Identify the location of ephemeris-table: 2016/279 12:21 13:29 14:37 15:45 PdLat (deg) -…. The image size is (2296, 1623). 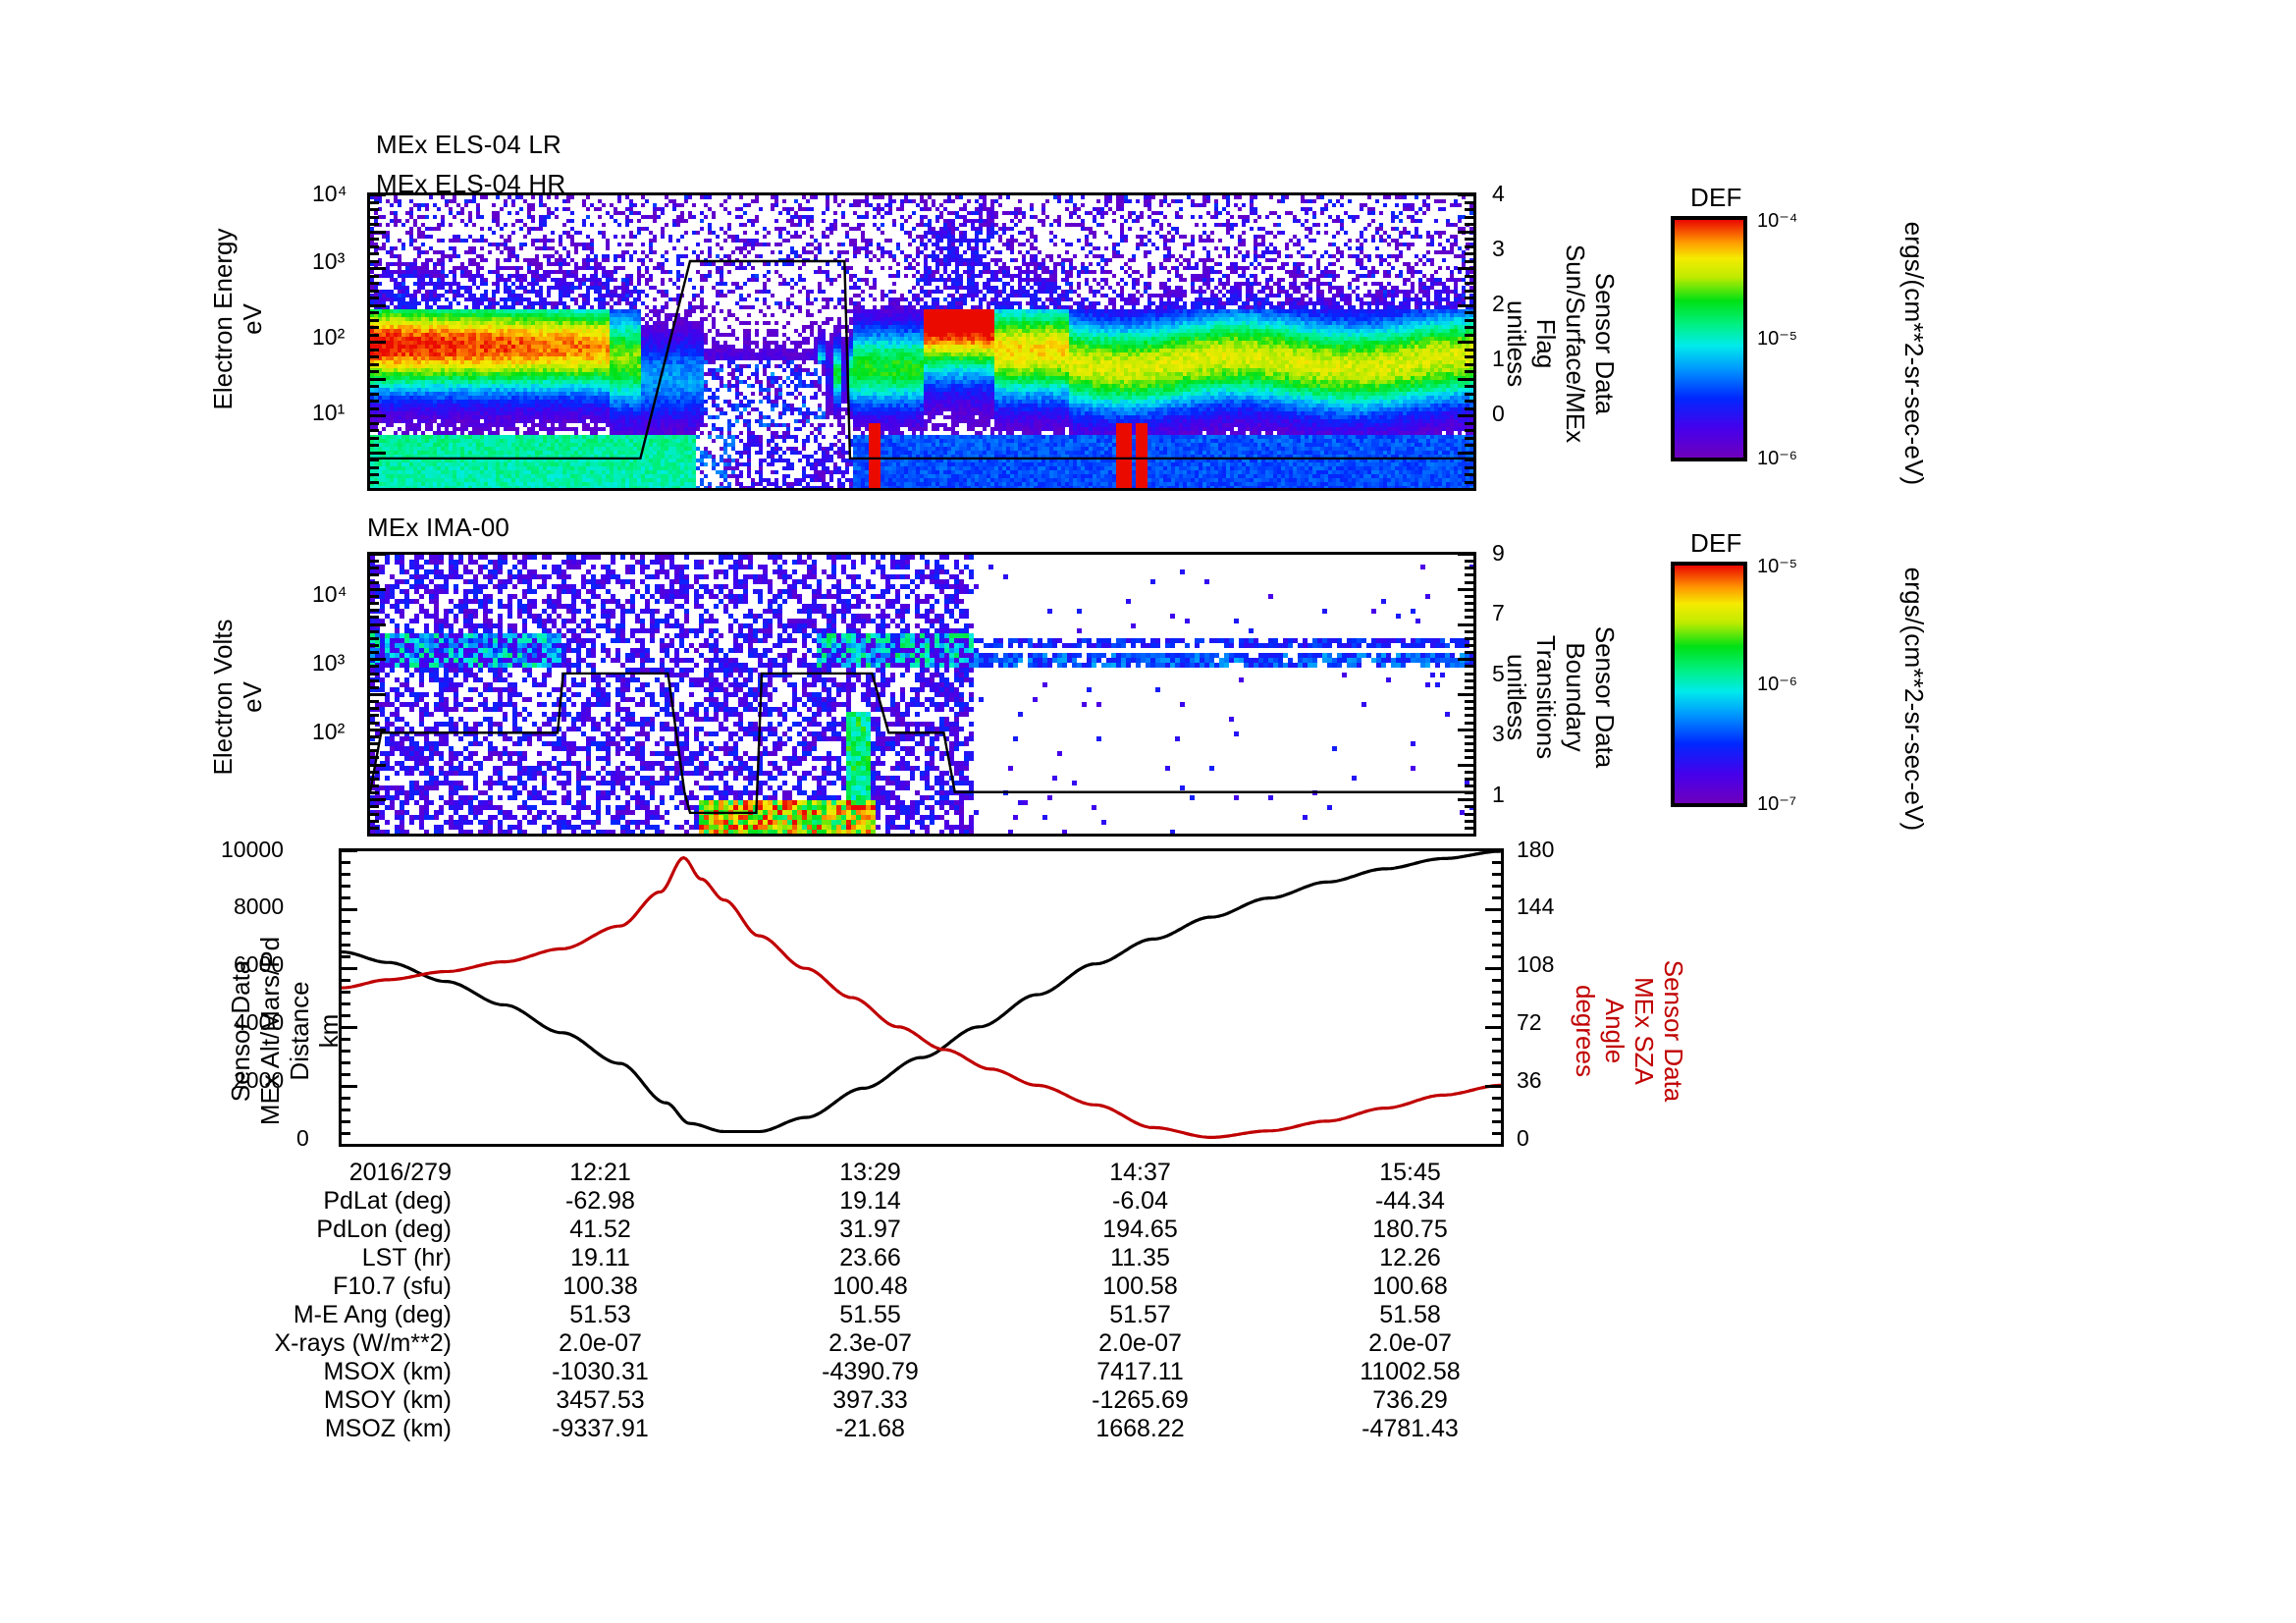
(875, 1301).